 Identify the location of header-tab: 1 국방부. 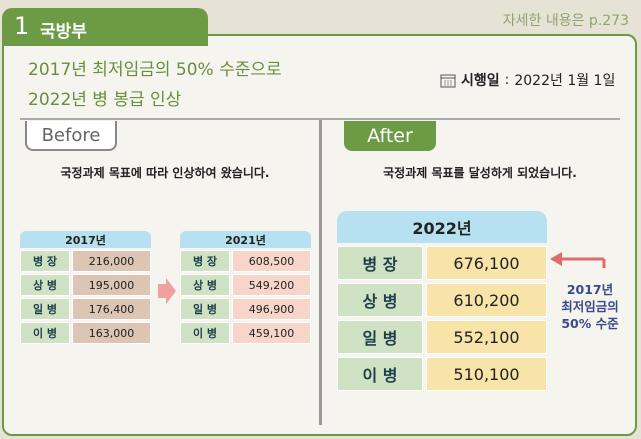
(105, 27).